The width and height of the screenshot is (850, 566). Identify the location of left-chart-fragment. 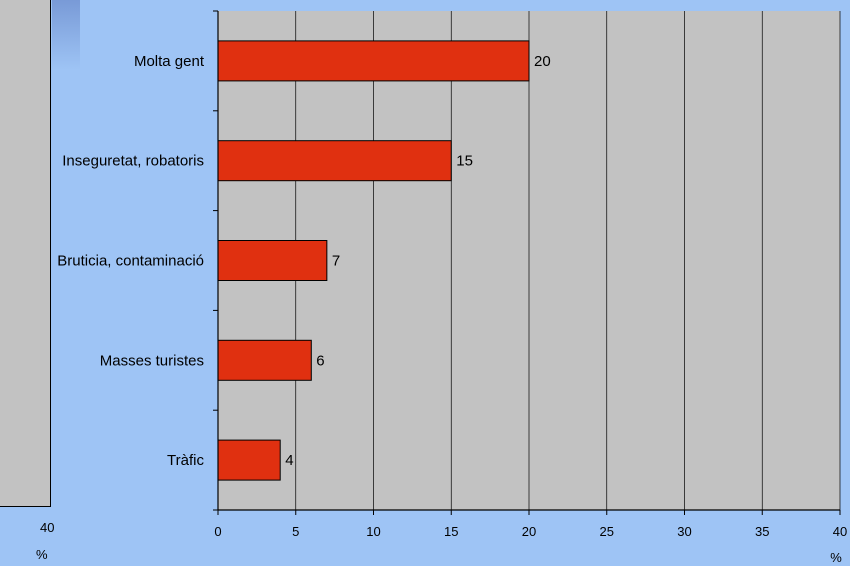
(25, 253).